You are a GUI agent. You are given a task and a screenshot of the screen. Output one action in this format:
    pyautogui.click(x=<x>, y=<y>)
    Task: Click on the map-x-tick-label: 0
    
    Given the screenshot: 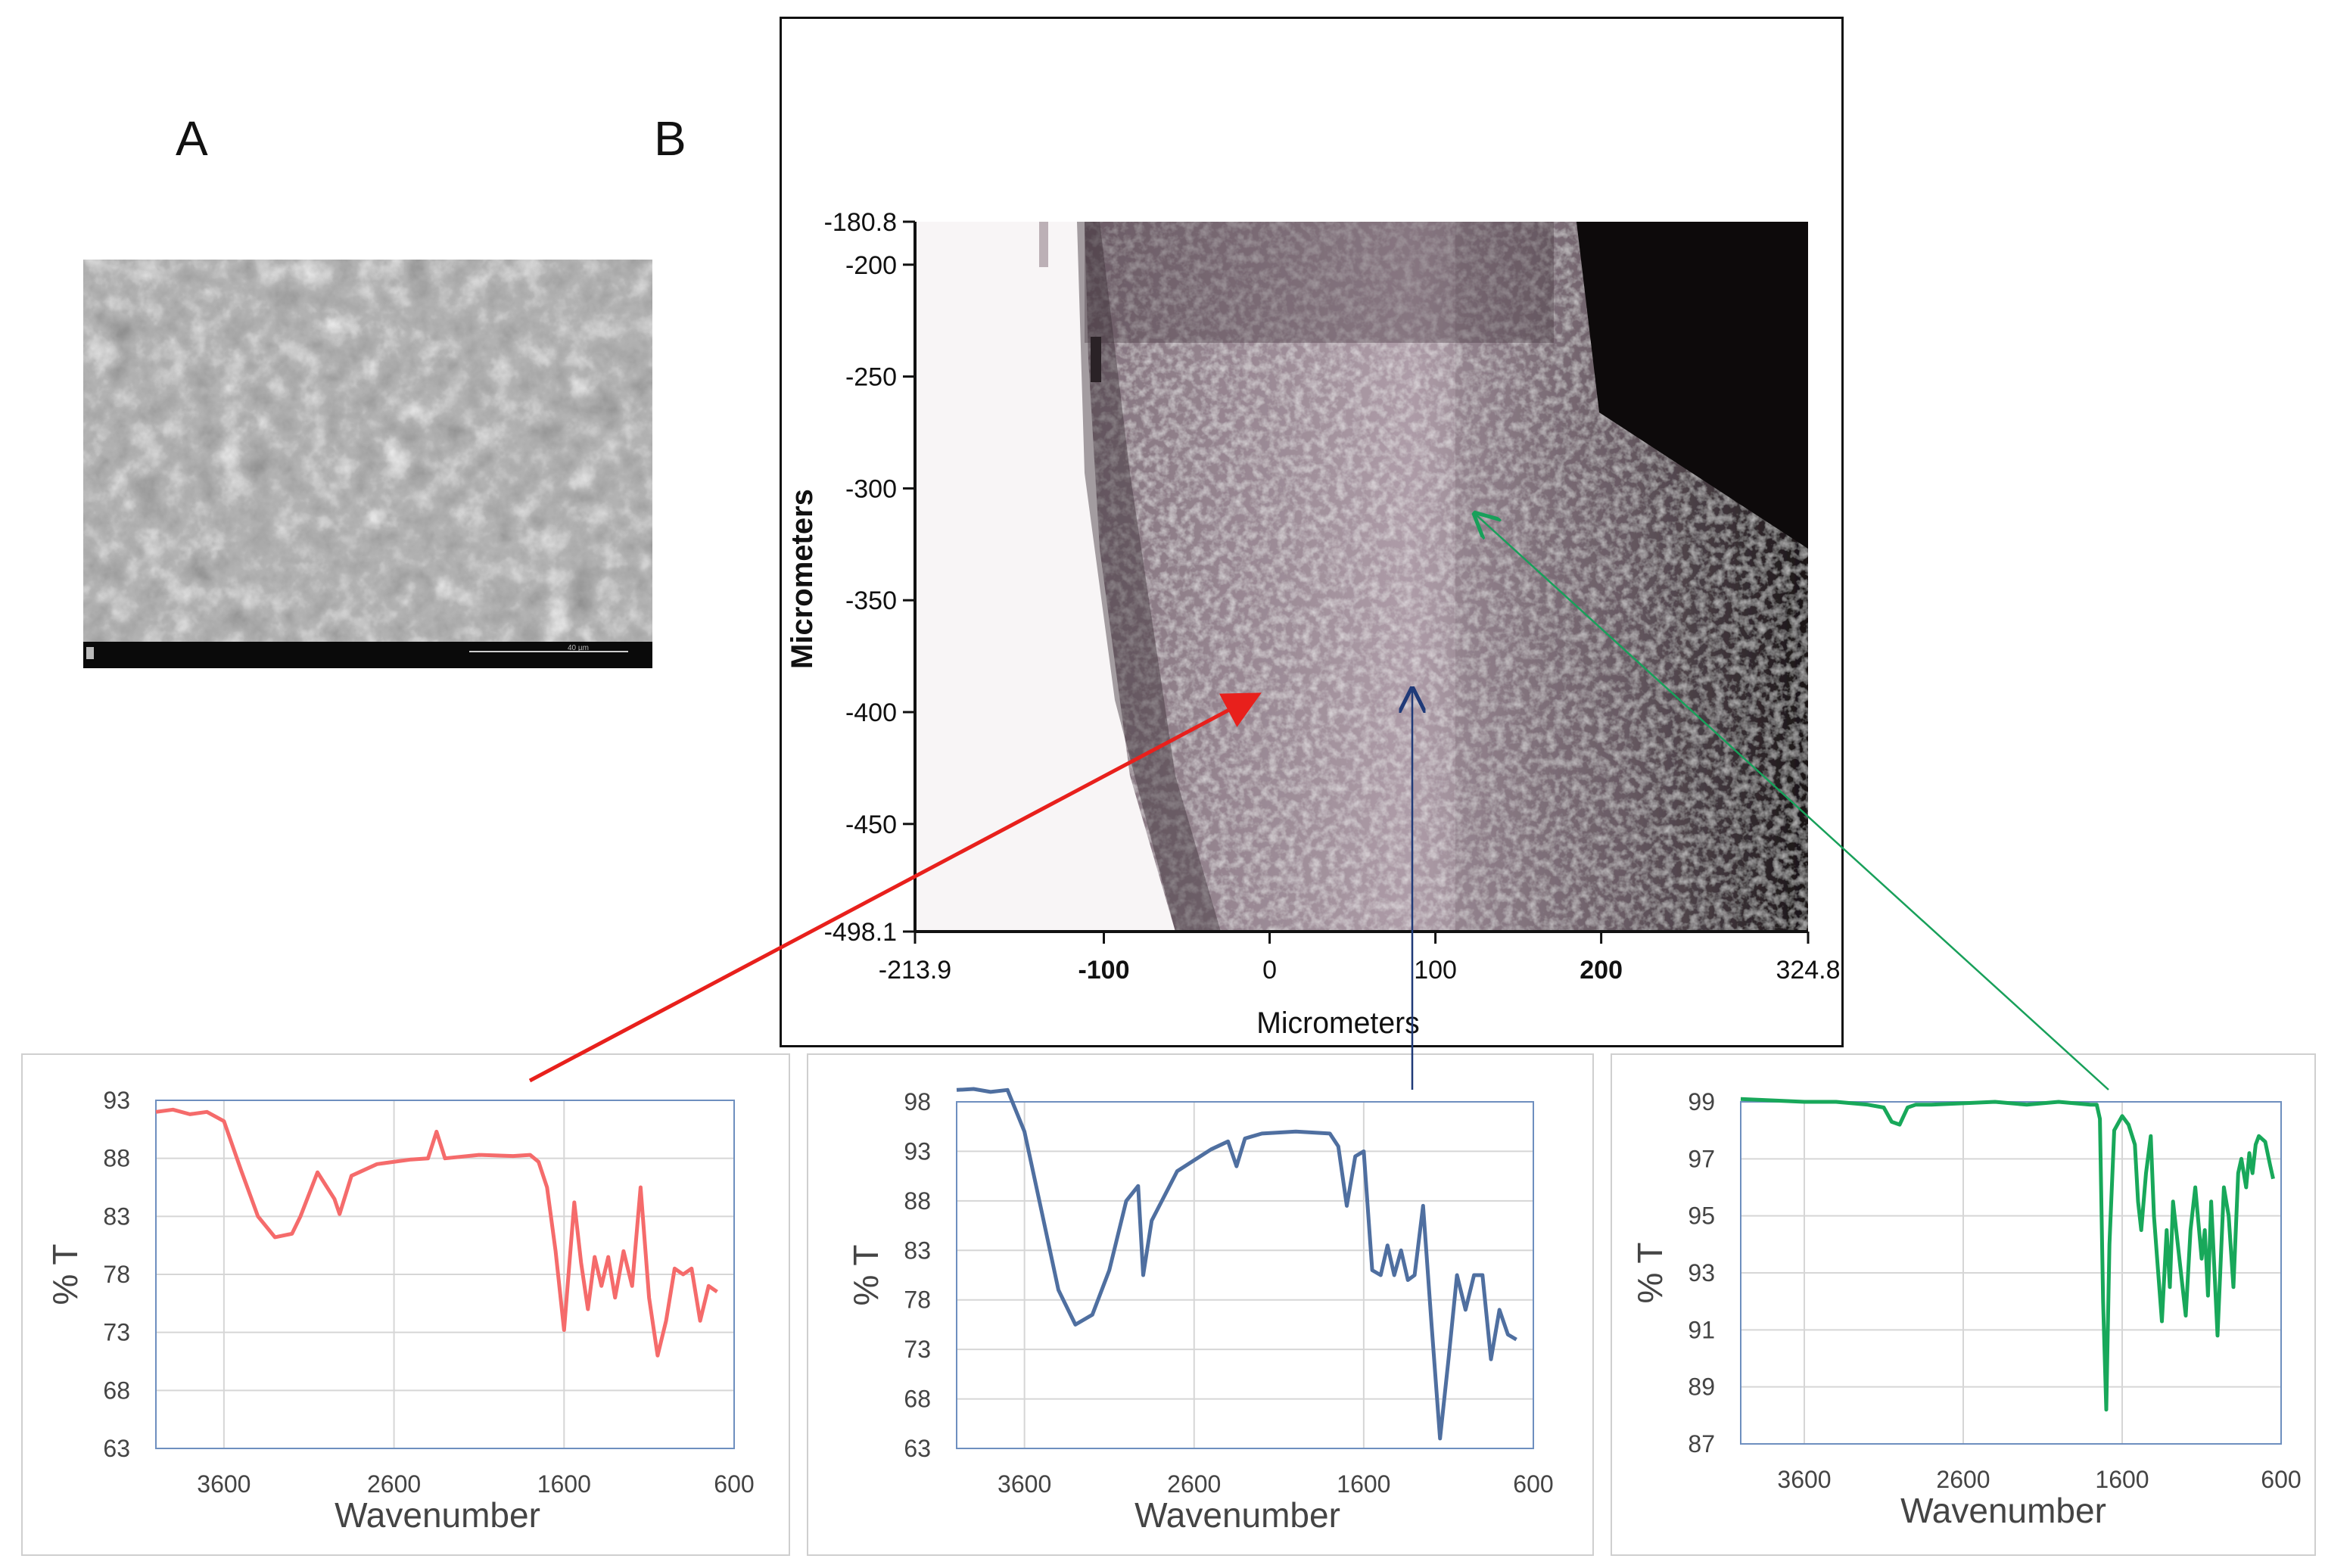 What is the action you would take?
    pyautogui.click(x=1269, y=970)
    